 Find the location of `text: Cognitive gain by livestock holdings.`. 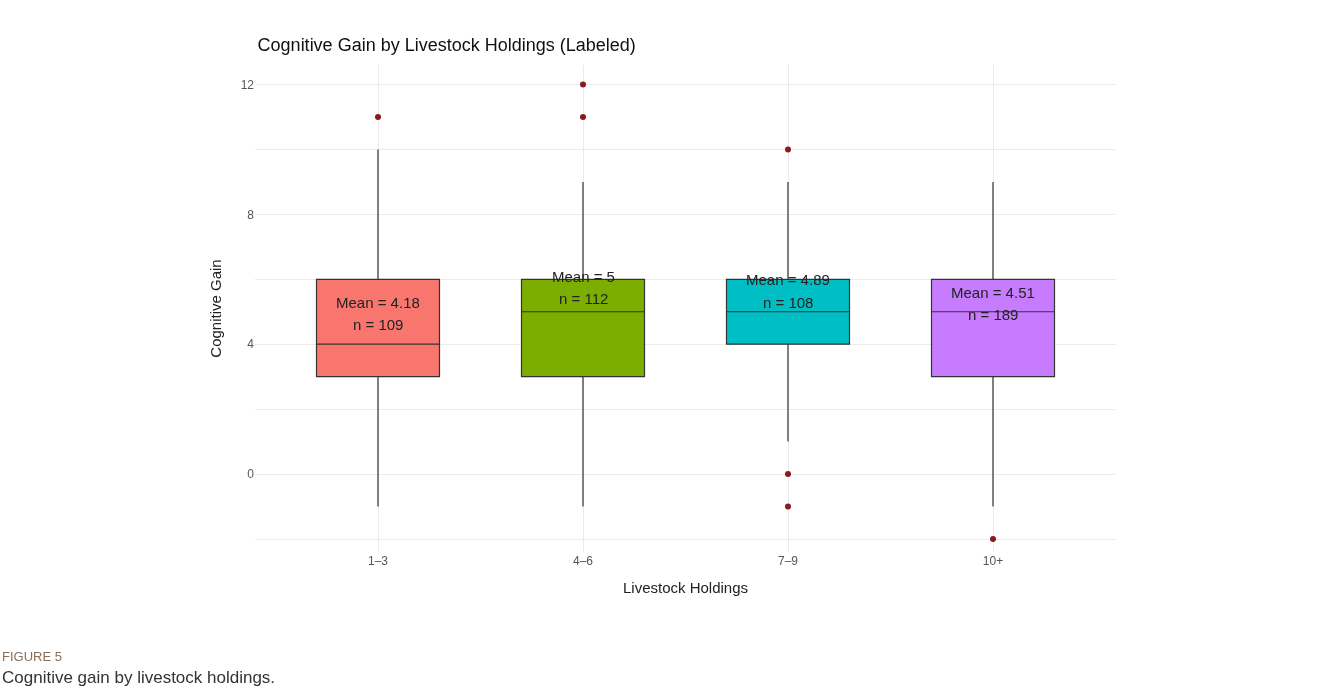

text: Cognitive gain by livestock holdings. is located at coordinates (139, 677).